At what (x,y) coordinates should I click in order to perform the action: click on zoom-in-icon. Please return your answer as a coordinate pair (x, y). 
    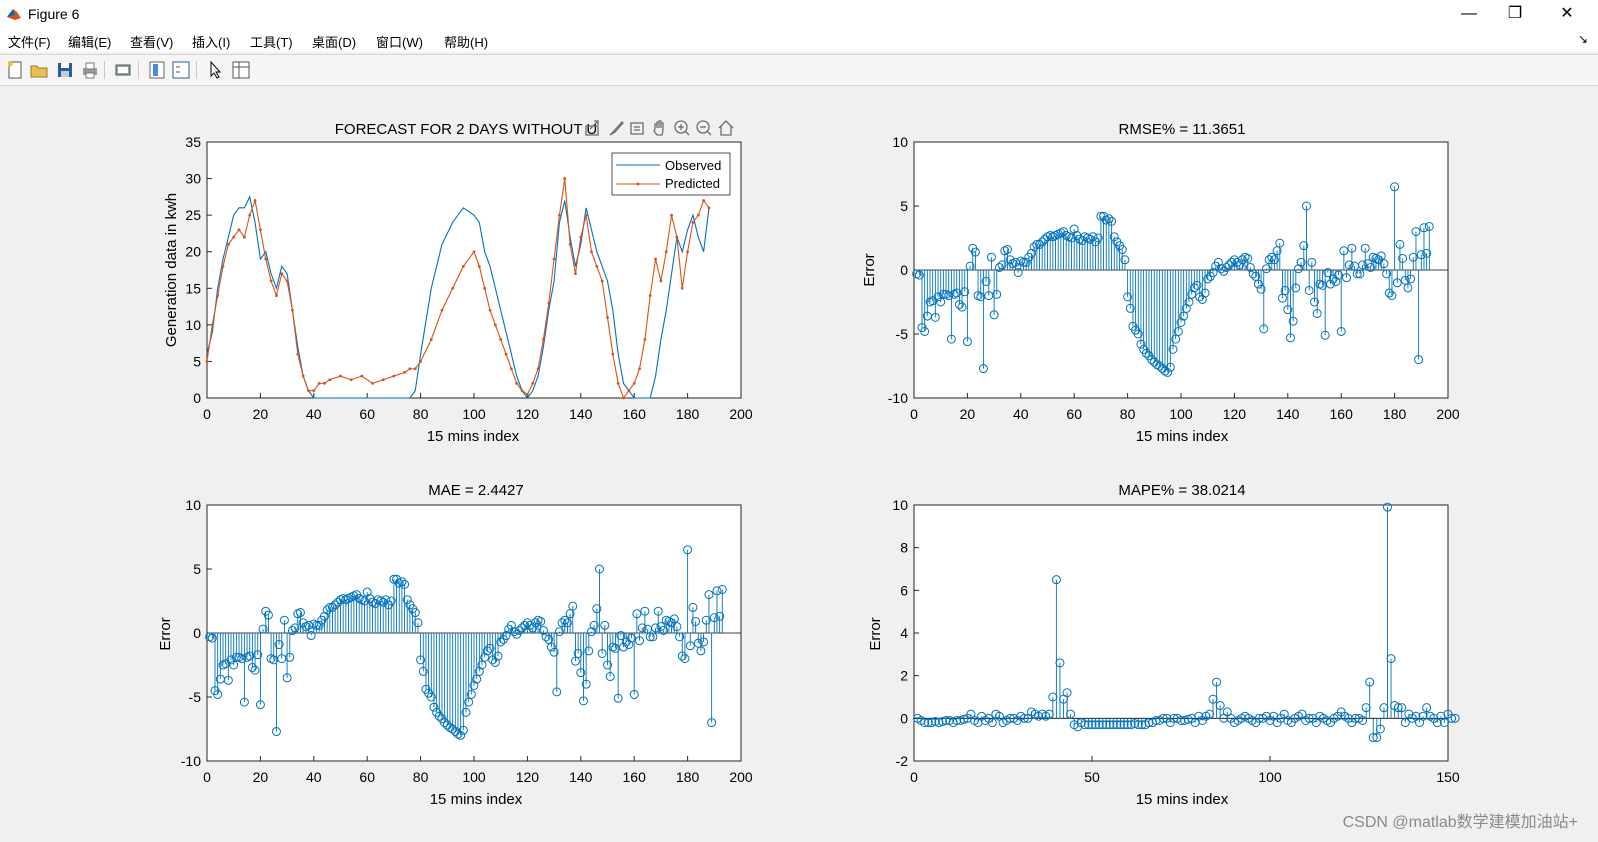
    Looking at the image, I should click on (682, 128).